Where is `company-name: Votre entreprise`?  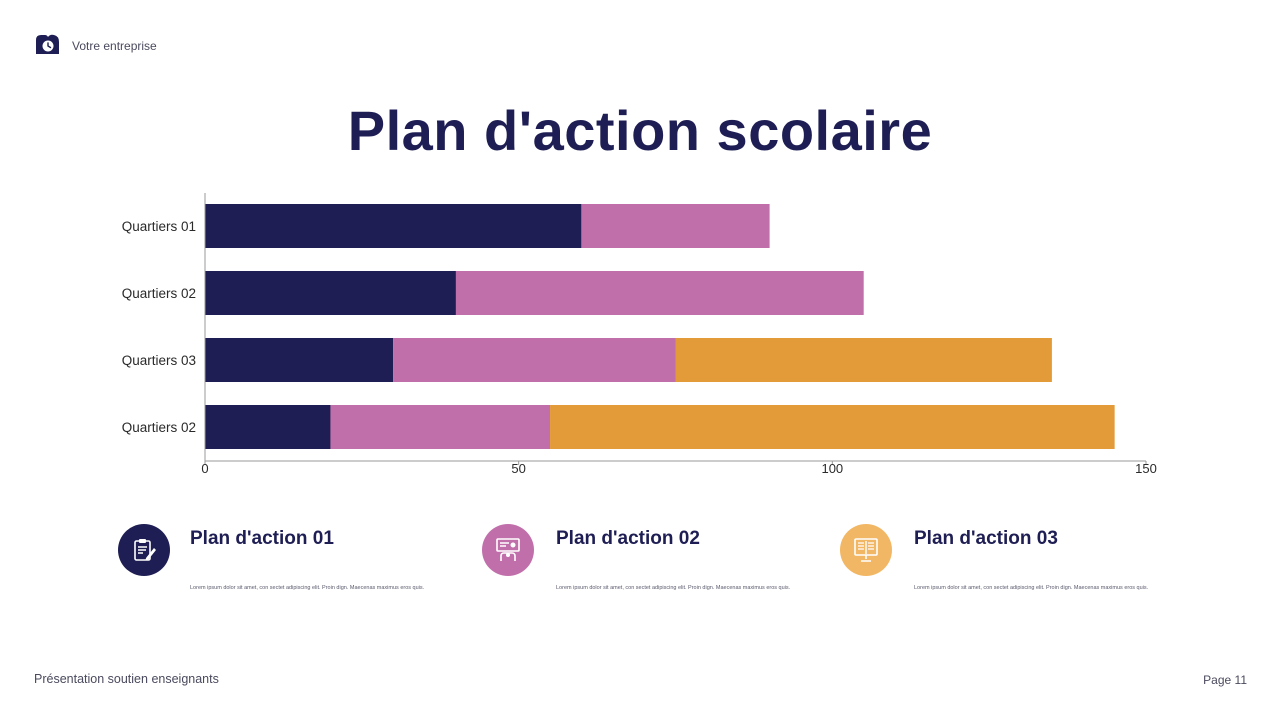
company-name: Votre entreprise is located at coordinates (114, 46).